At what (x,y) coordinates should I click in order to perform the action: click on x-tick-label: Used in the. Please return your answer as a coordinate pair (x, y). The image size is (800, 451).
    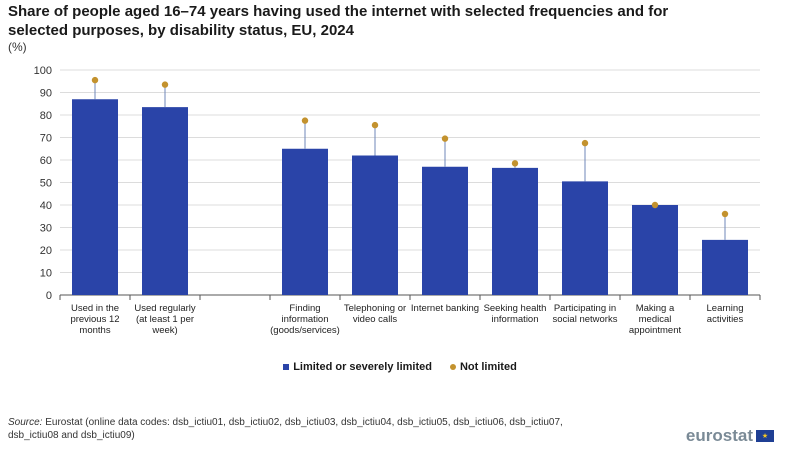
    Looking at the image, I should click on (95, 308).